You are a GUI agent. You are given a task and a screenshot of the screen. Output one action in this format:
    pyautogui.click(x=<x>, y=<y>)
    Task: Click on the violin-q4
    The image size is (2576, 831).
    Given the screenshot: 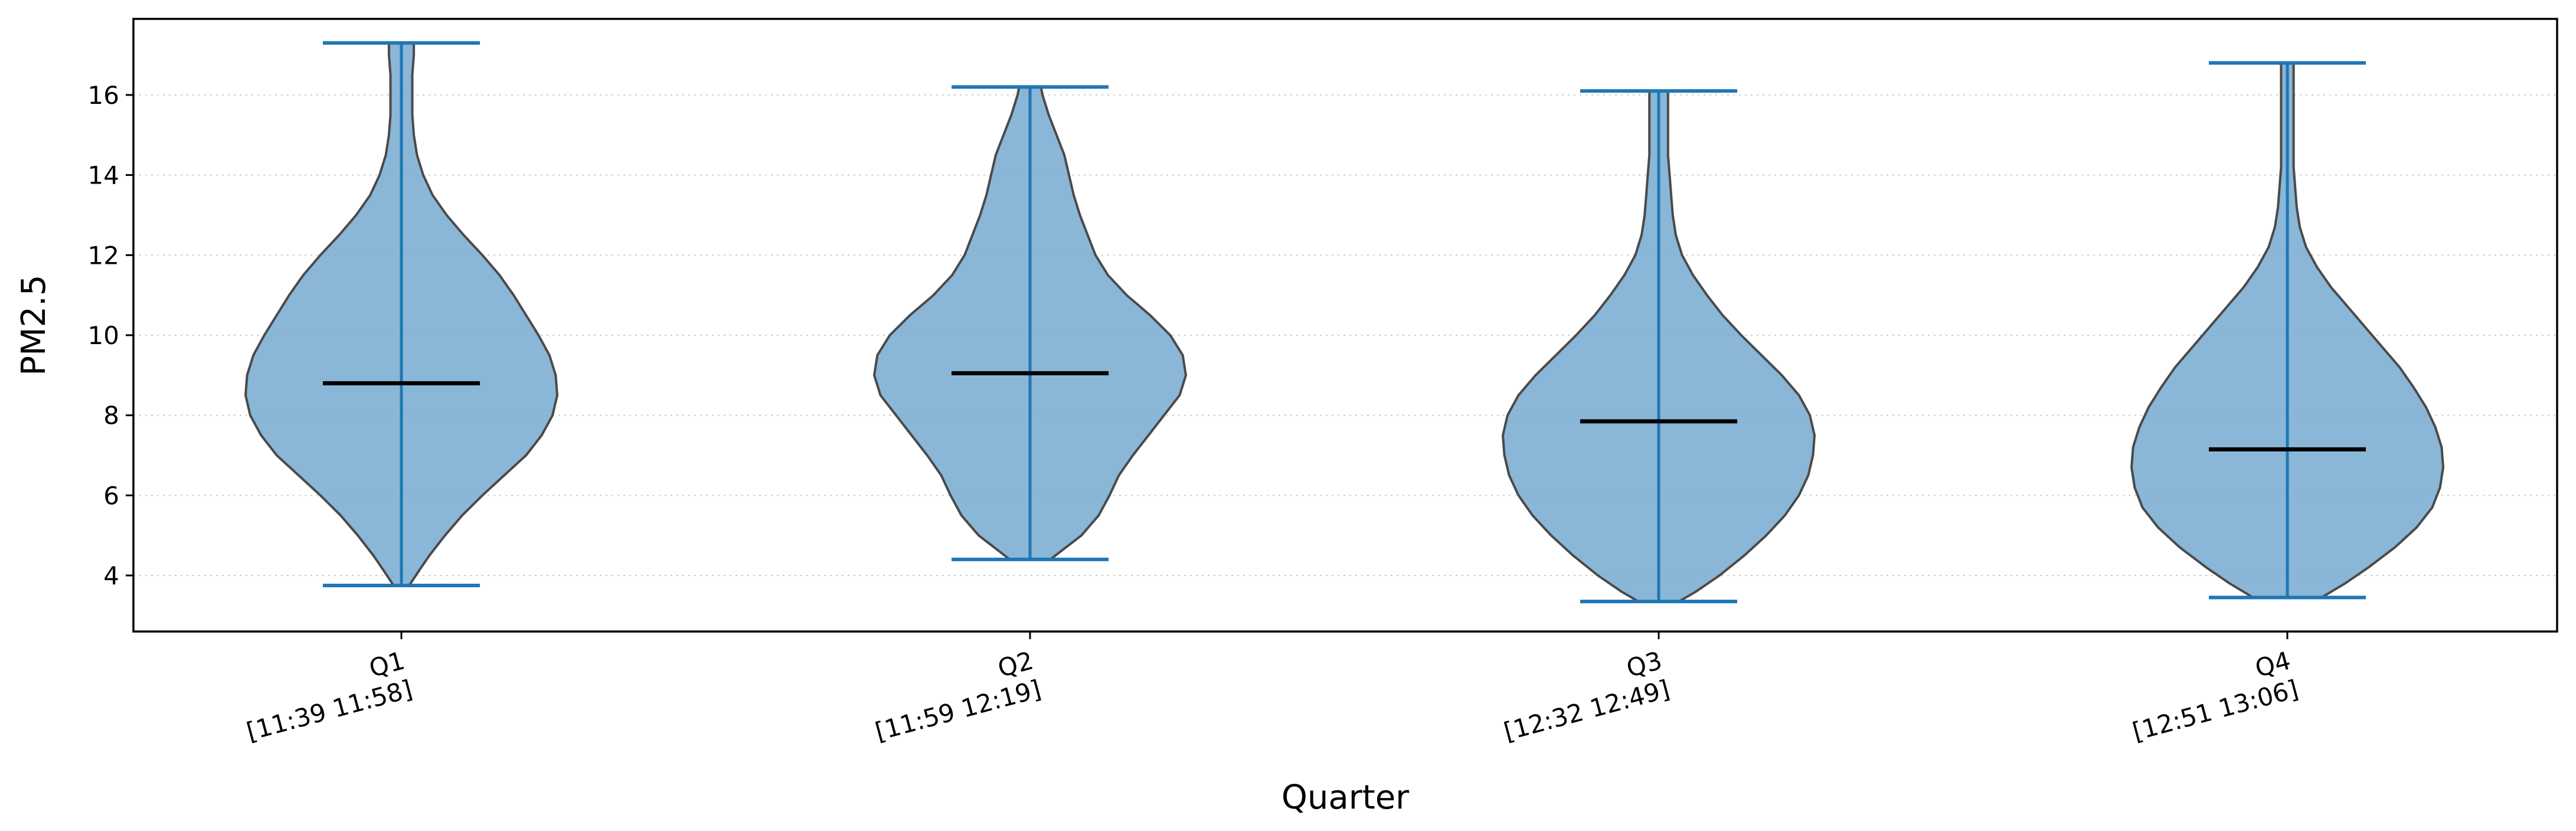 What is the action you would take?
    pyautogui.click(x=2287, y=330)
    